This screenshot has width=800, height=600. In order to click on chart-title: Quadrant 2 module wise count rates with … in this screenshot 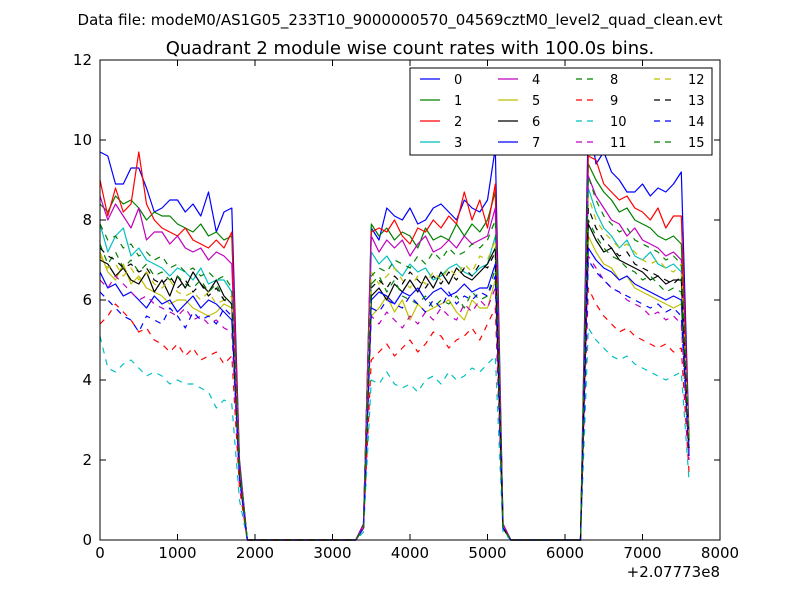, I will do `click(410, 48)`.